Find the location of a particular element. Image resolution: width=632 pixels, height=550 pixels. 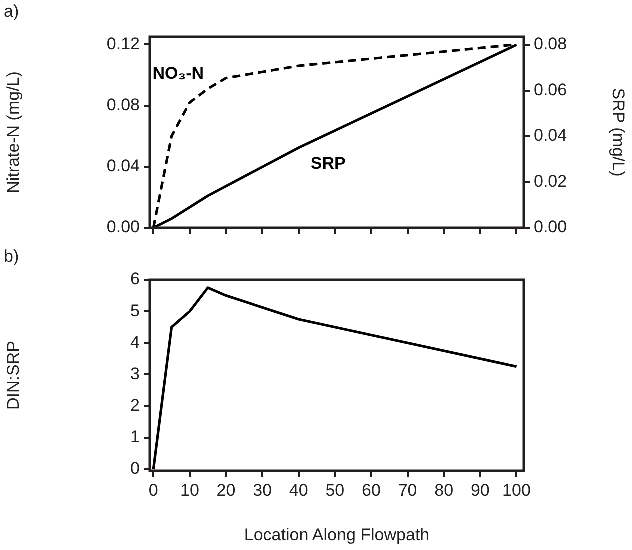

series-label: SRP is located at coordinates (328, 164).